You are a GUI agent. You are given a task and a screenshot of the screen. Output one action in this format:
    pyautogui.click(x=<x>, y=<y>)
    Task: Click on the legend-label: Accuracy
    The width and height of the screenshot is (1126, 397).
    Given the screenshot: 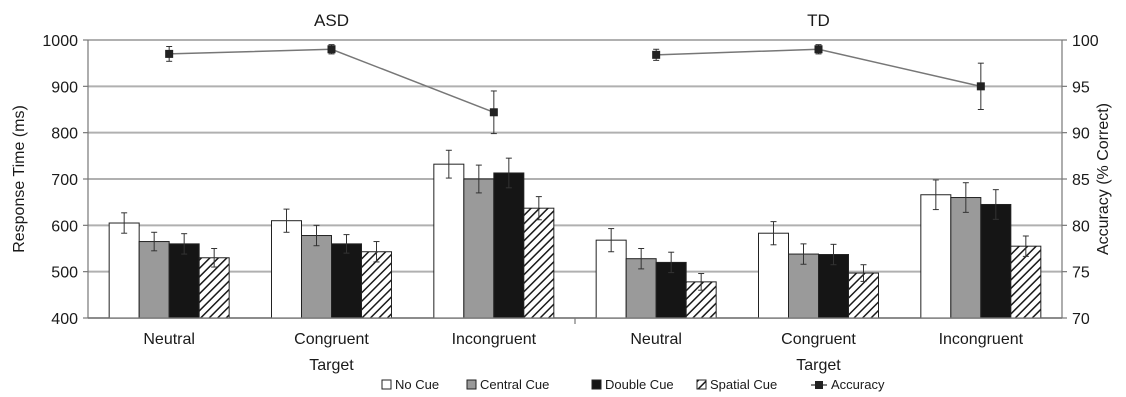 What is the action you would take?
    pyautogui.click(x=858, y=384)
    